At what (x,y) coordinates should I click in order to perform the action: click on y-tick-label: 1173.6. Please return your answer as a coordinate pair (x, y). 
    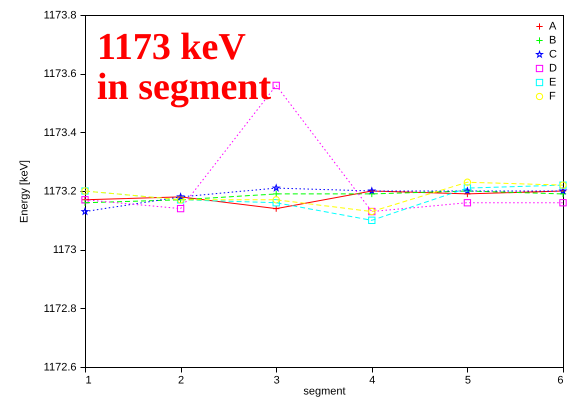
    Looking at the image, I should click on (60, 74).